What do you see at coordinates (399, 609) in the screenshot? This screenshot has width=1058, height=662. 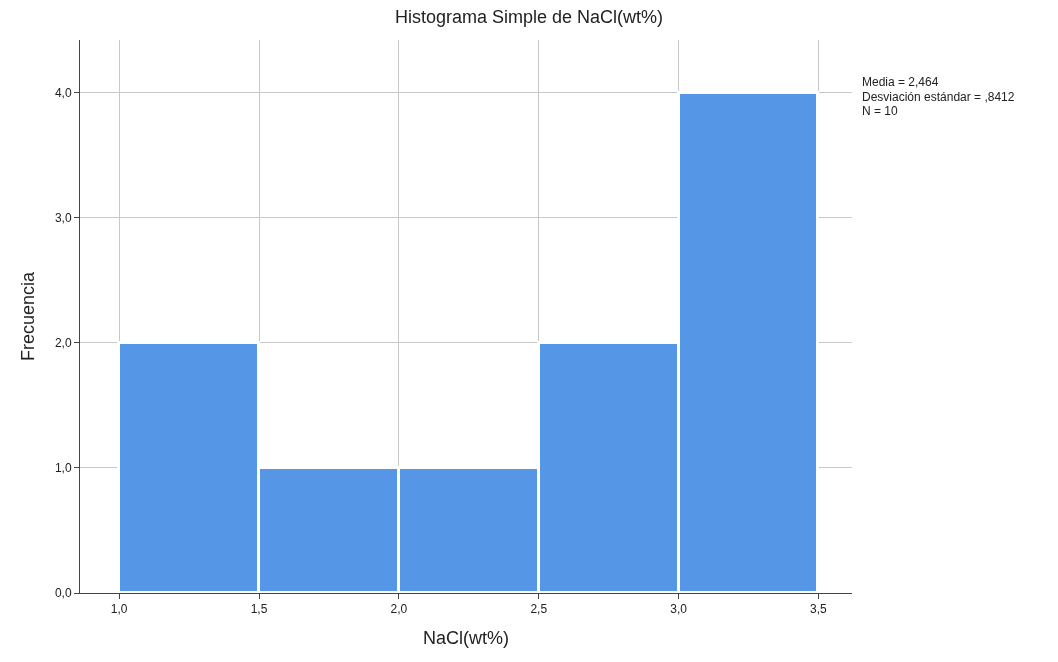 I see `x-tick-label: 2,0` at bounding box center [399, 609].